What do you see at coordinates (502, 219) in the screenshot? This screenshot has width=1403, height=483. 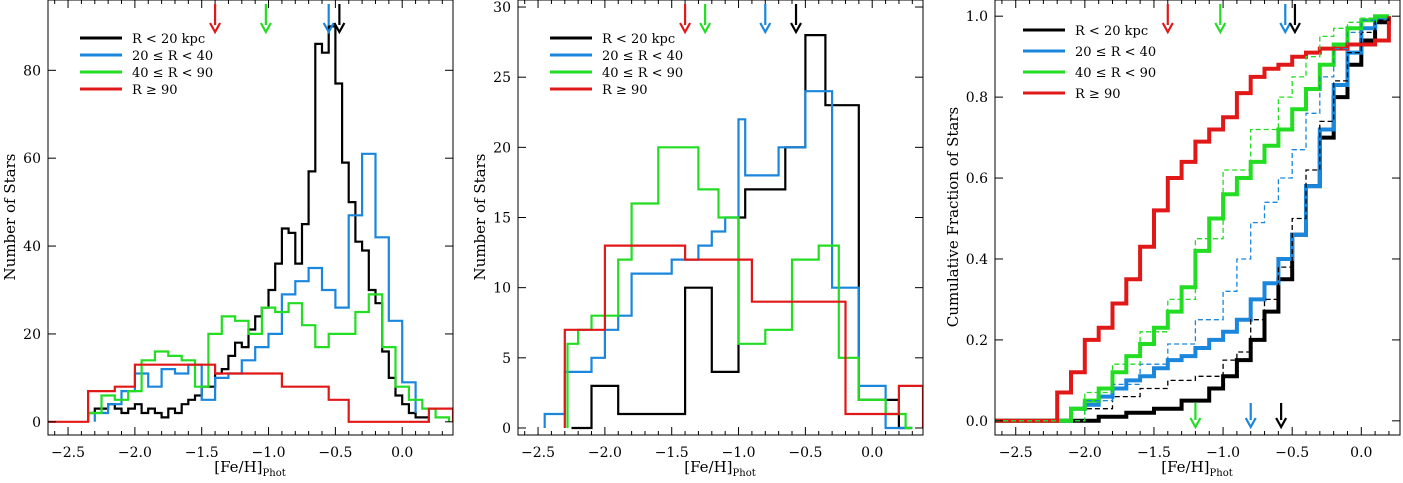 I see `y-tick-label: 15` at bounding box center [502, 219].